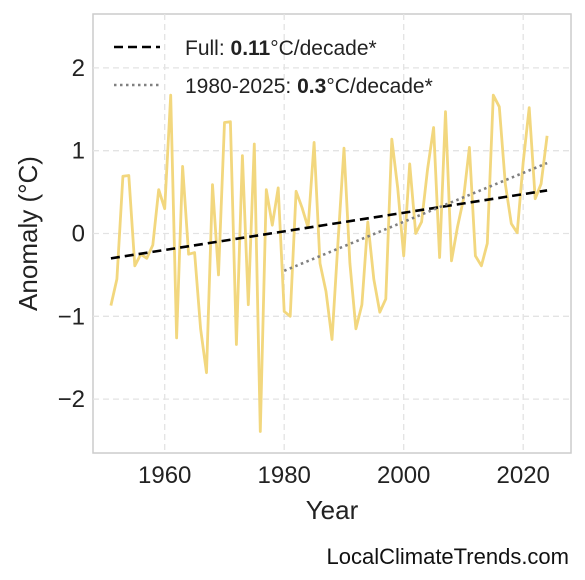  I want to click on x-tick-label: 2000, so click(403, 475).